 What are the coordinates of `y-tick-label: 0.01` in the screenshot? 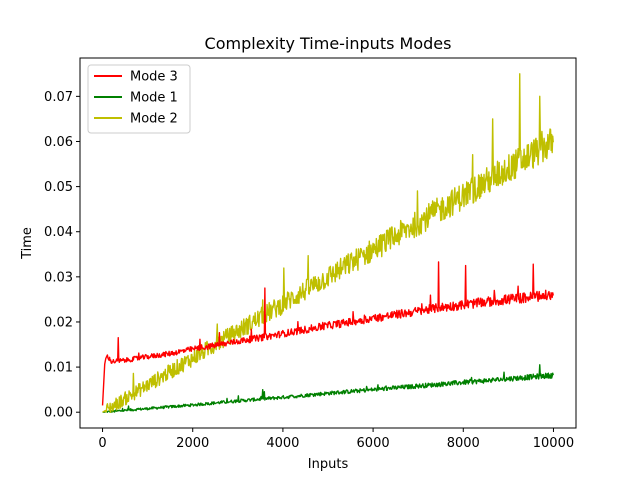 It's located at (58, 368).